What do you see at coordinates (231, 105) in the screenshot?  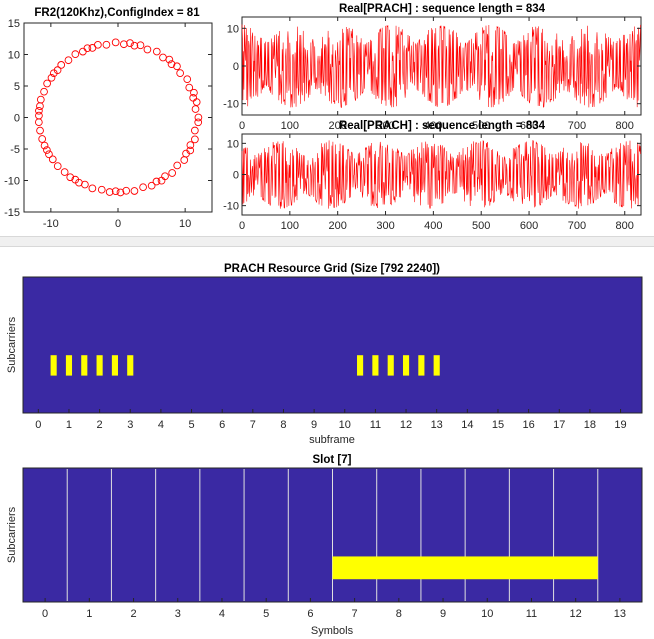 I see `prach-real-ytick-label: -10` at bounding box center [231, 105].